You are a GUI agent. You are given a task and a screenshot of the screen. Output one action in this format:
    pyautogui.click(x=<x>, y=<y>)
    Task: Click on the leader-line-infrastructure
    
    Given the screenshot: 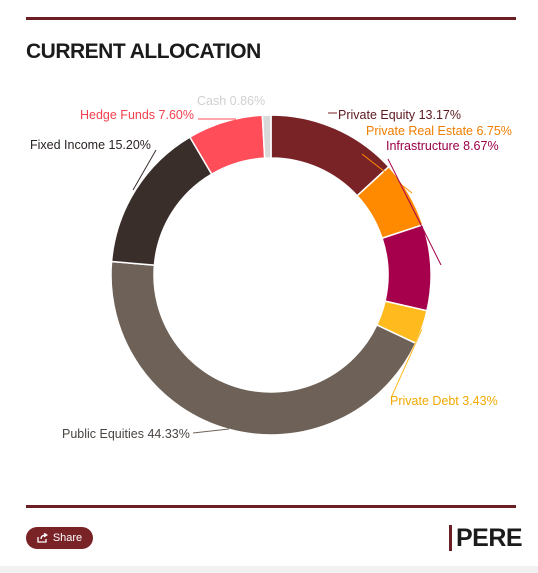 What is the action you would take?
    pyautogui.click(x=414, y=212)
    